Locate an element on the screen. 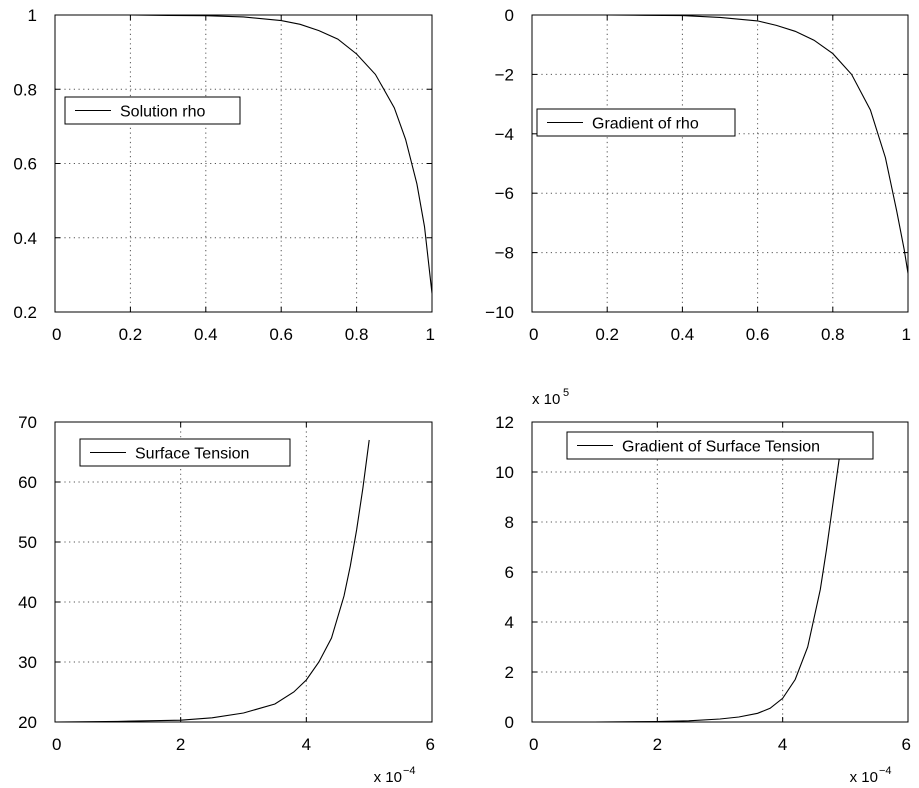 This screenshot has width=919, height=788. y-tick-label: −6 is located at coordinates (504, 193).